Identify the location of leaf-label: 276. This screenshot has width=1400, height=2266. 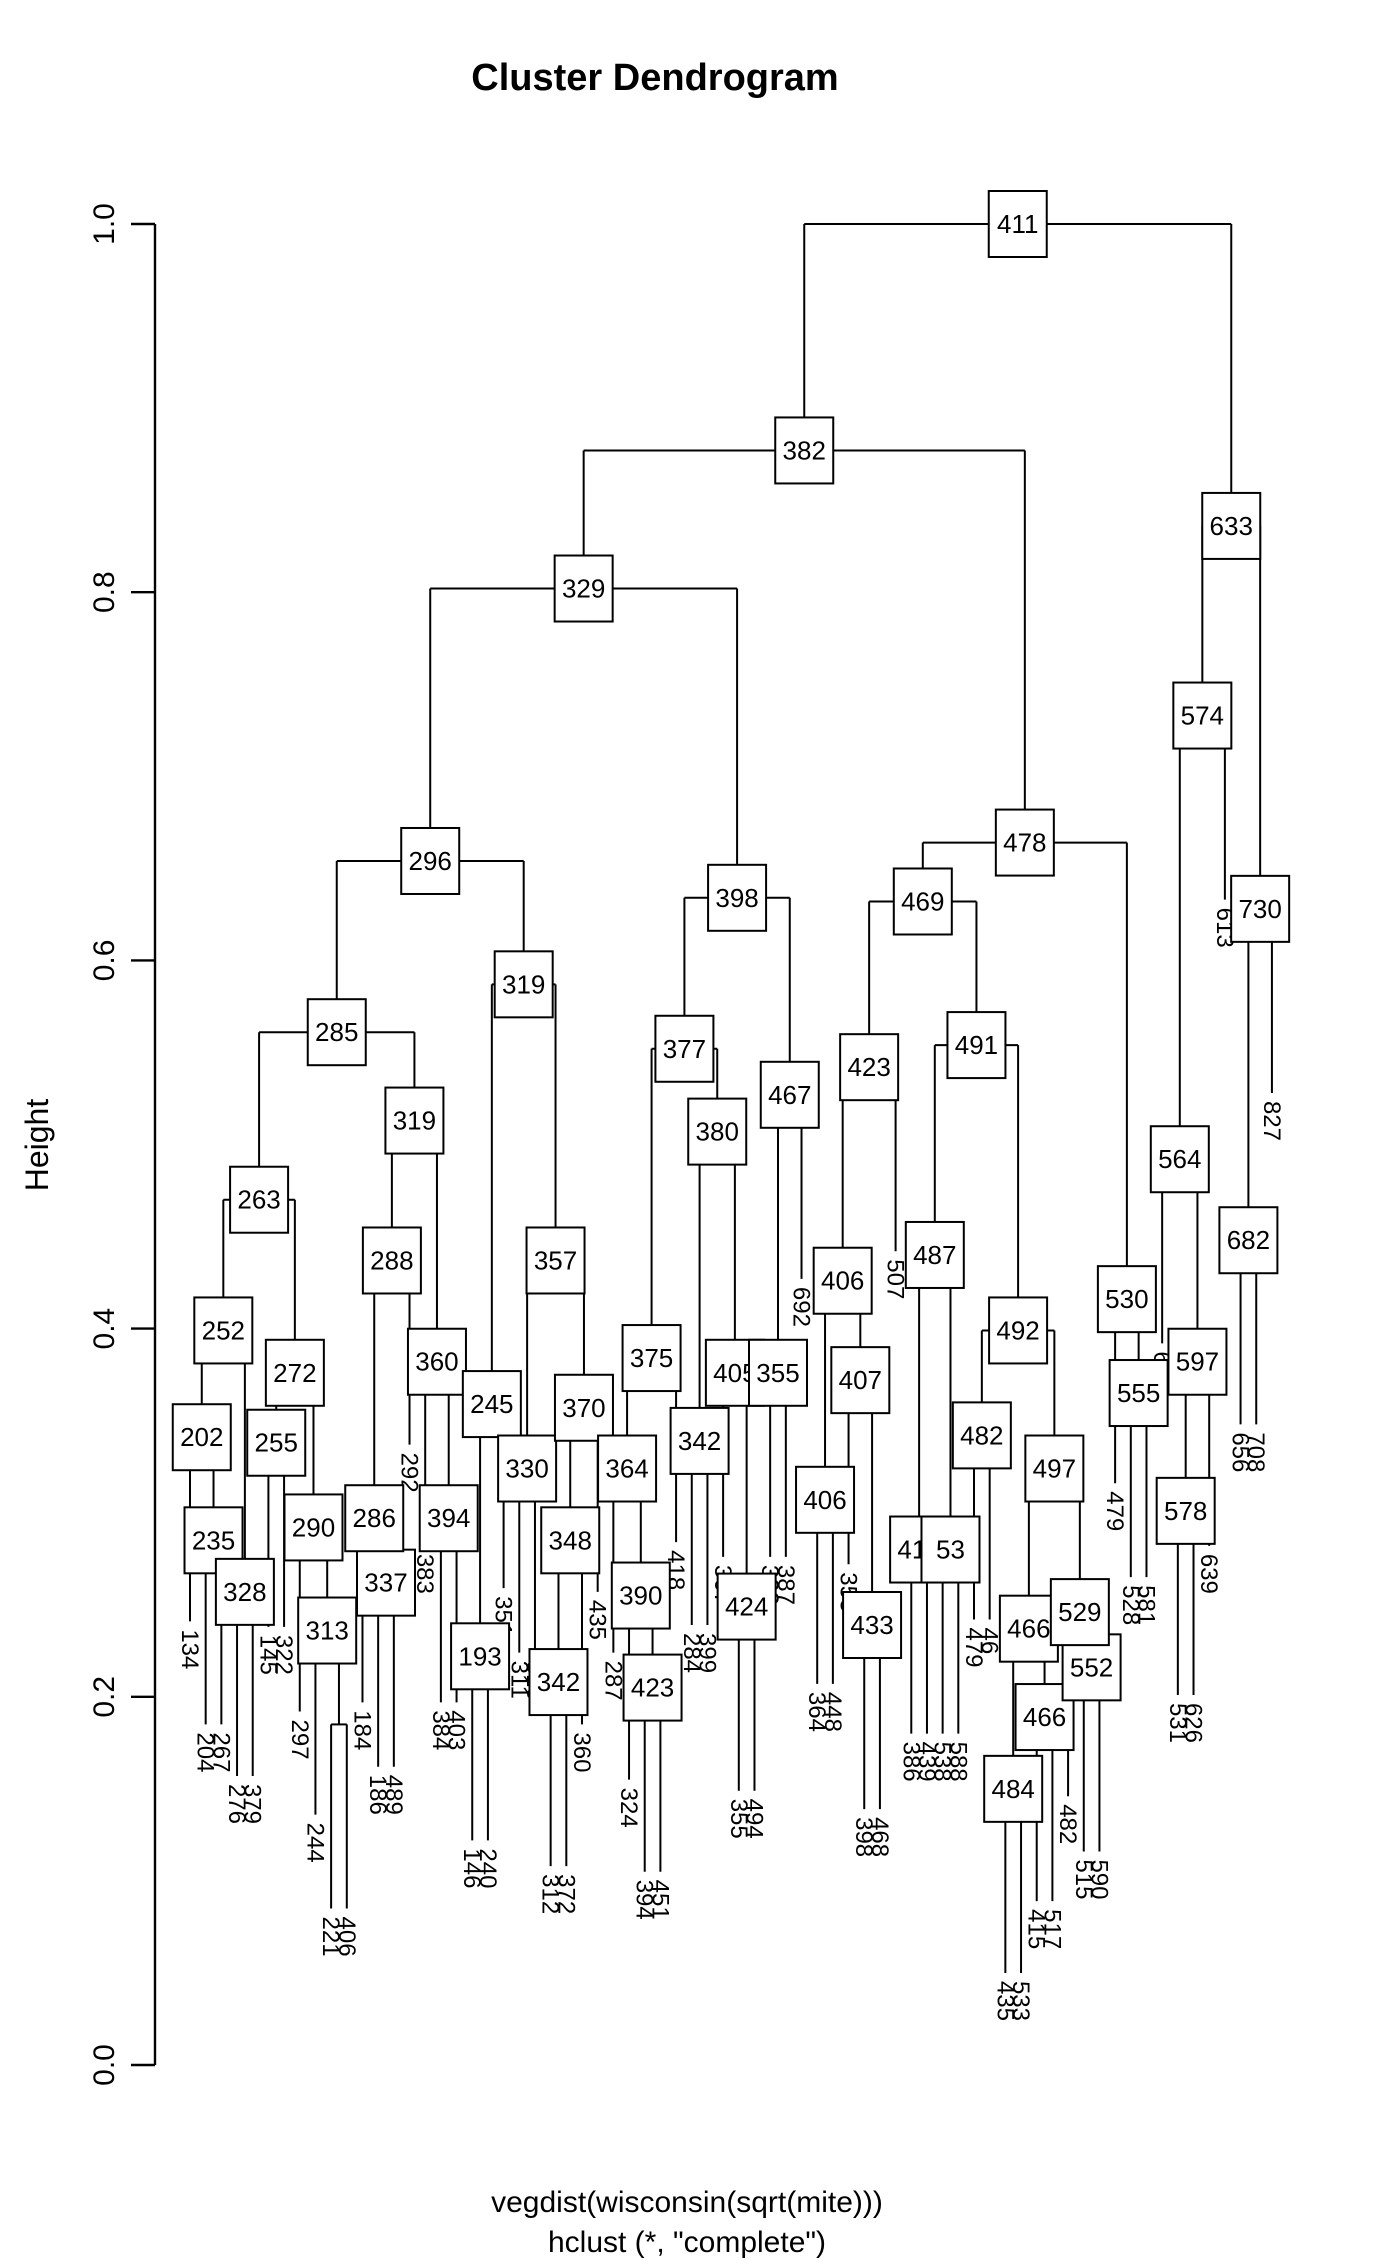
(236, 1804).